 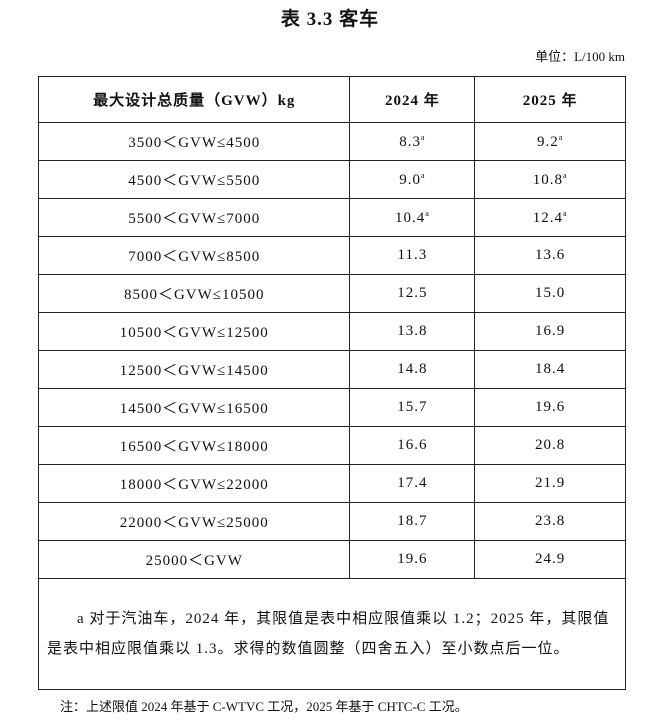 I want to click on cell-text: 12.5, so click(x=412, y=293).